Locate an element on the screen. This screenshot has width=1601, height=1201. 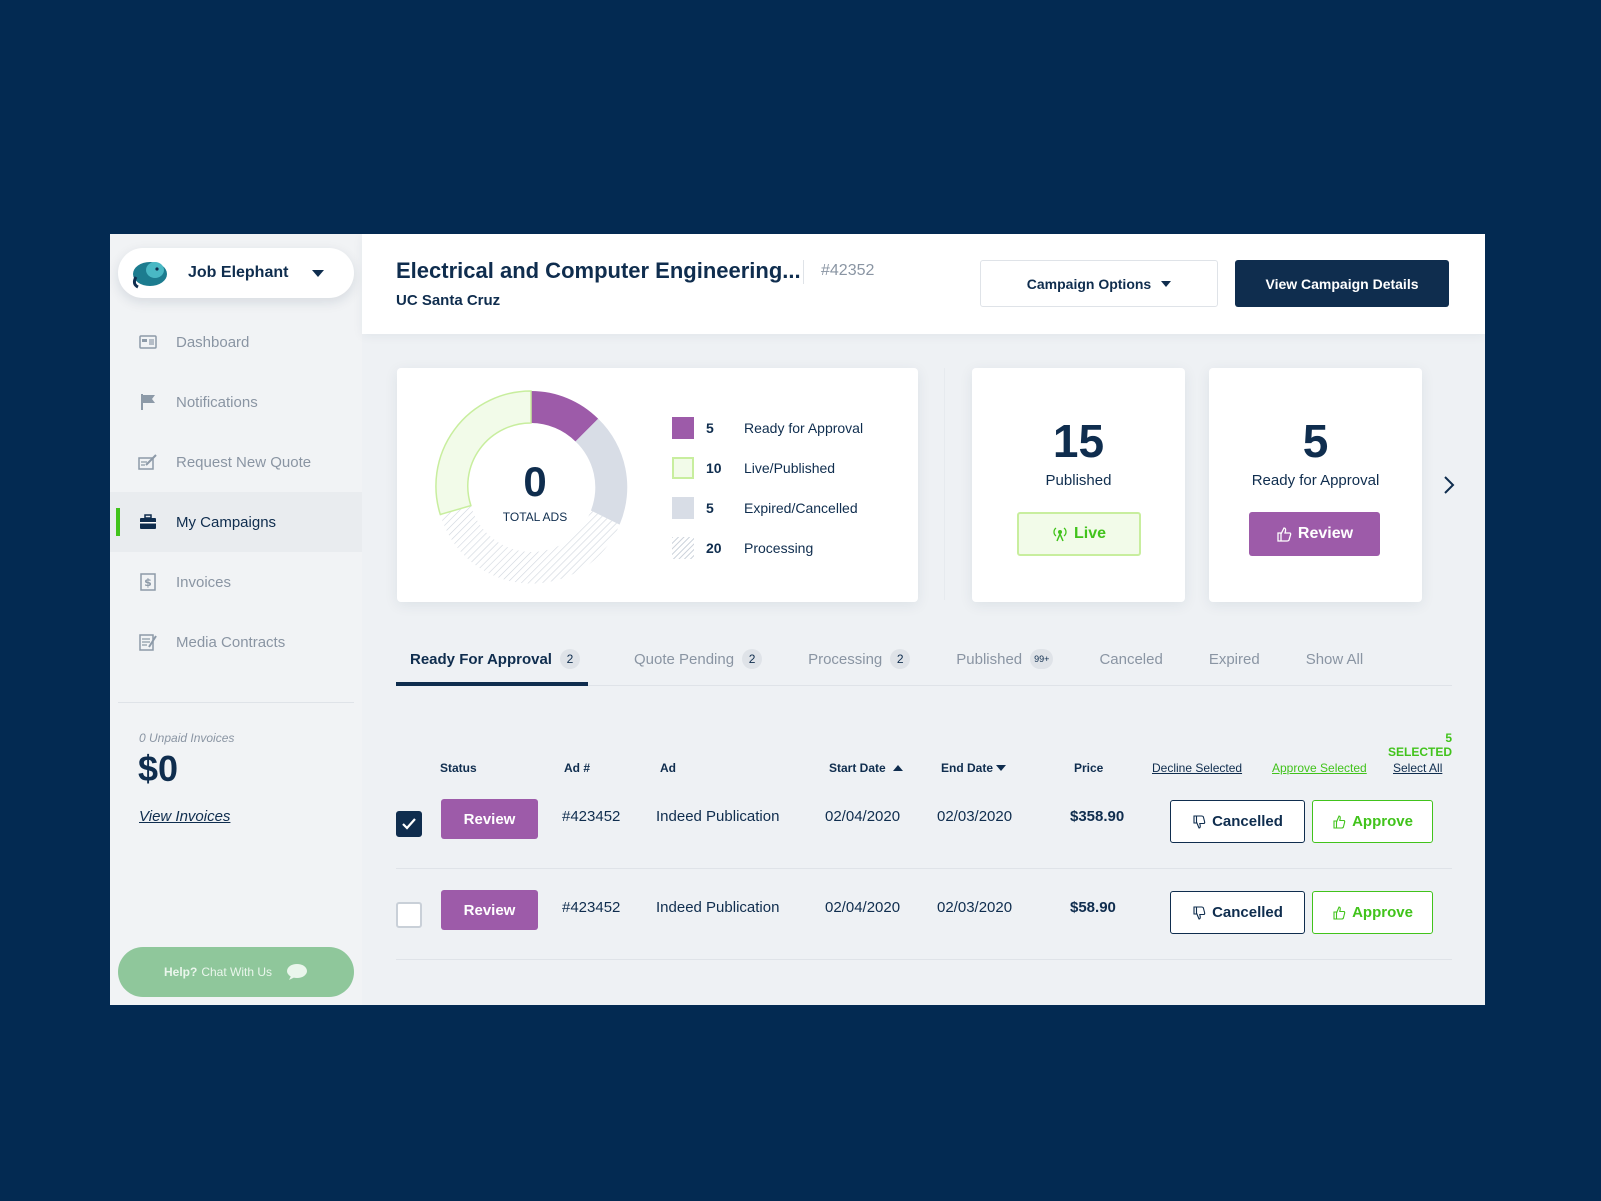
tab-label: Ready For Approval is located at coordinates (481, 659).